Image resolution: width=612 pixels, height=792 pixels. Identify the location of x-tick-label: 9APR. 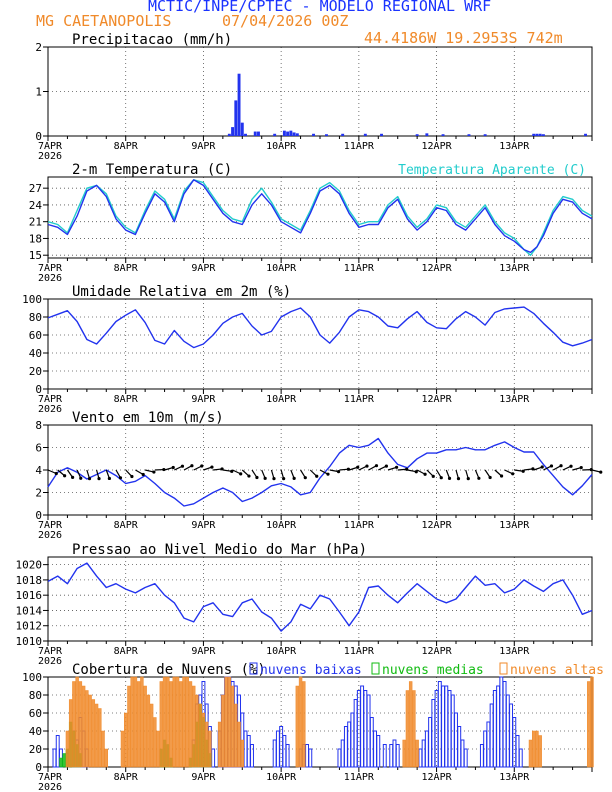
(203, 651).